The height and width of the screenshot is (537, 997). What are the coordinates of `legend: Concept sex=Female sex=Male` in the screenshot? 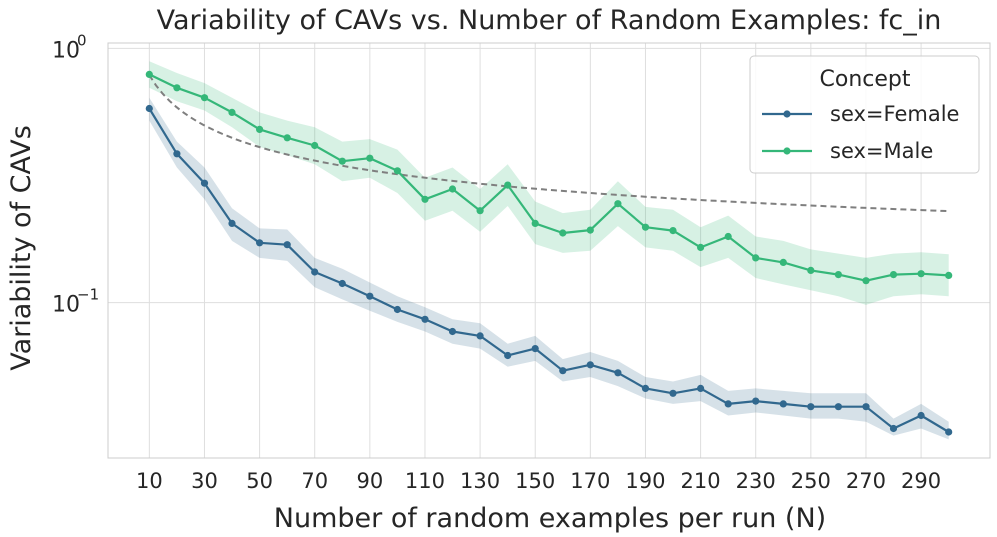 It's located at (864, 114).